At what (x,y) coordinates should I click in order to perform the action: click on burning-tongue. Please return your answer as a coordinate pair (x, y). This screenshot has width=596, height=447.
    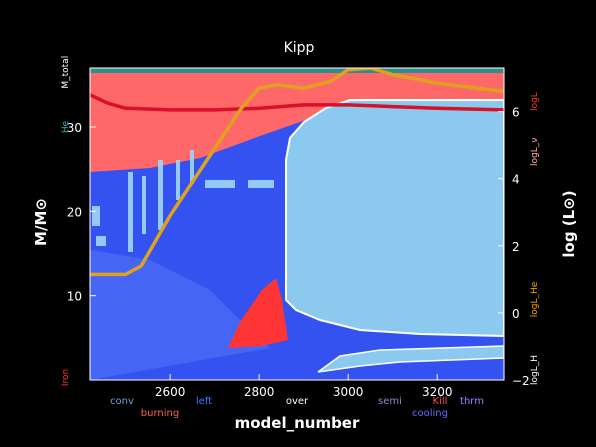
    Looking at the image, I should click on (258, 313).